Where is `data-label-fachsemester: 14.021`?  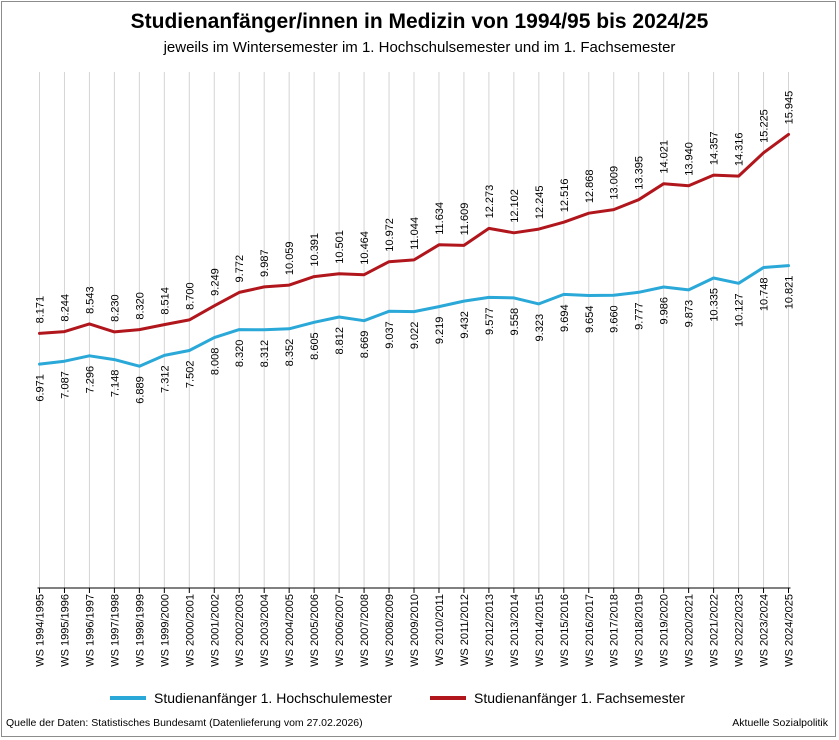
data-label-fachsemester: 14.021 is located at coordinates (665, 157).